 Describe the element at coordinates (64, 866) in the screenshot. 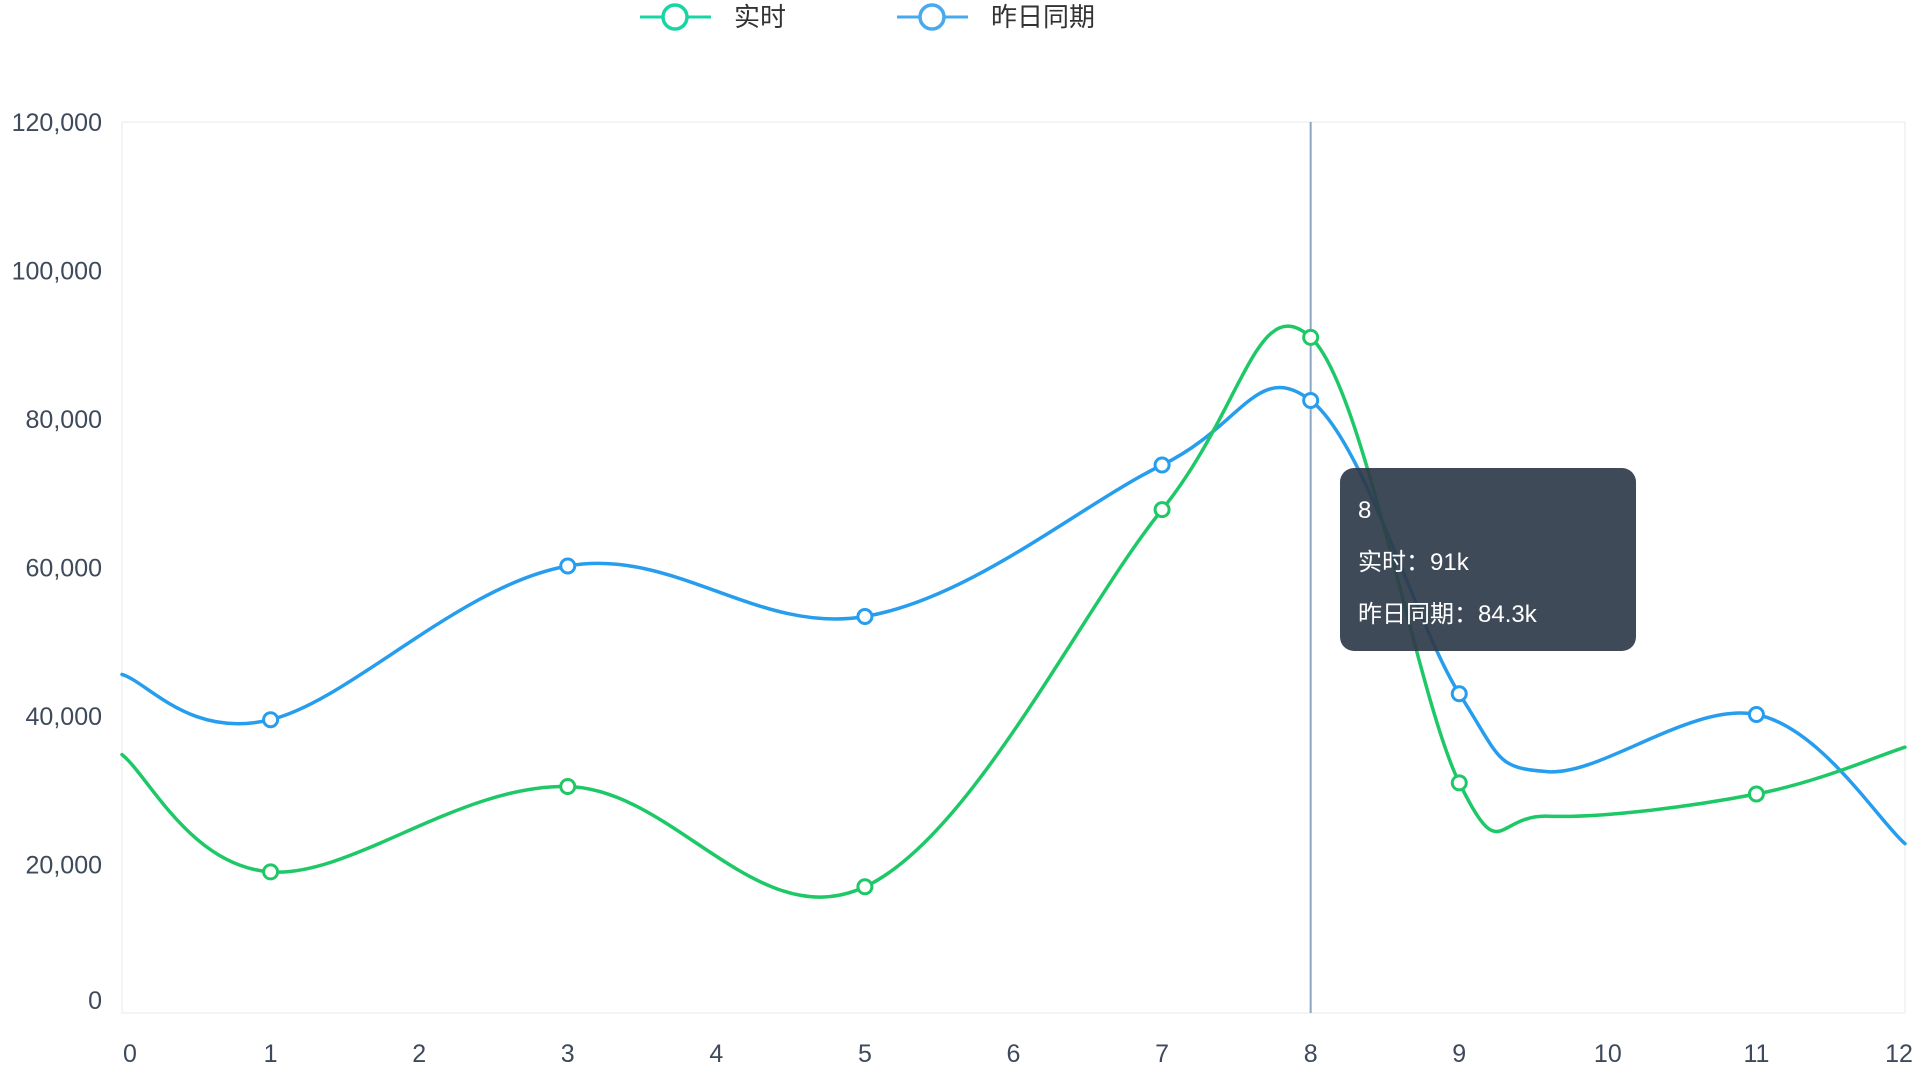

I see `y-tick-label: 20,000` at that location.